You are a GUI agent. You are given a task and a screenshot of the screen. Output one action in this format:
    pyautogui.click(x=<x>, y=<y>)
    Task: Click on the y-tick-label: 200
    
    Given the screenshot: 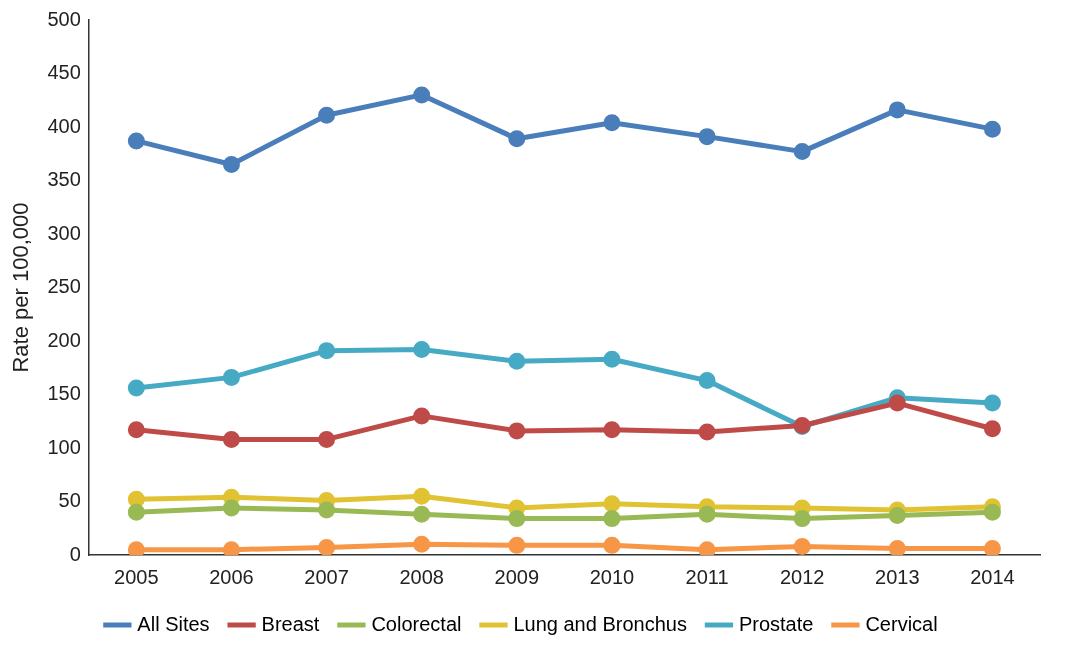 What is the action you would take?
    pyautogui.click(x=64, y=339)
    